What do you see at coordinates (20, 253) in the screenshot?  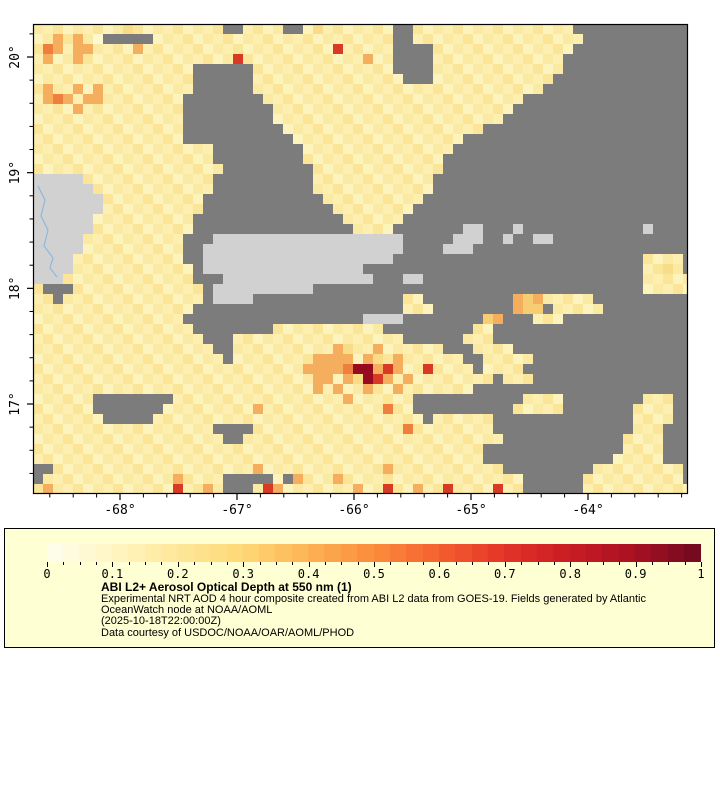 I see `latitude-axis: 20° 19° 18° 17°` at bounding box center [20, 253].